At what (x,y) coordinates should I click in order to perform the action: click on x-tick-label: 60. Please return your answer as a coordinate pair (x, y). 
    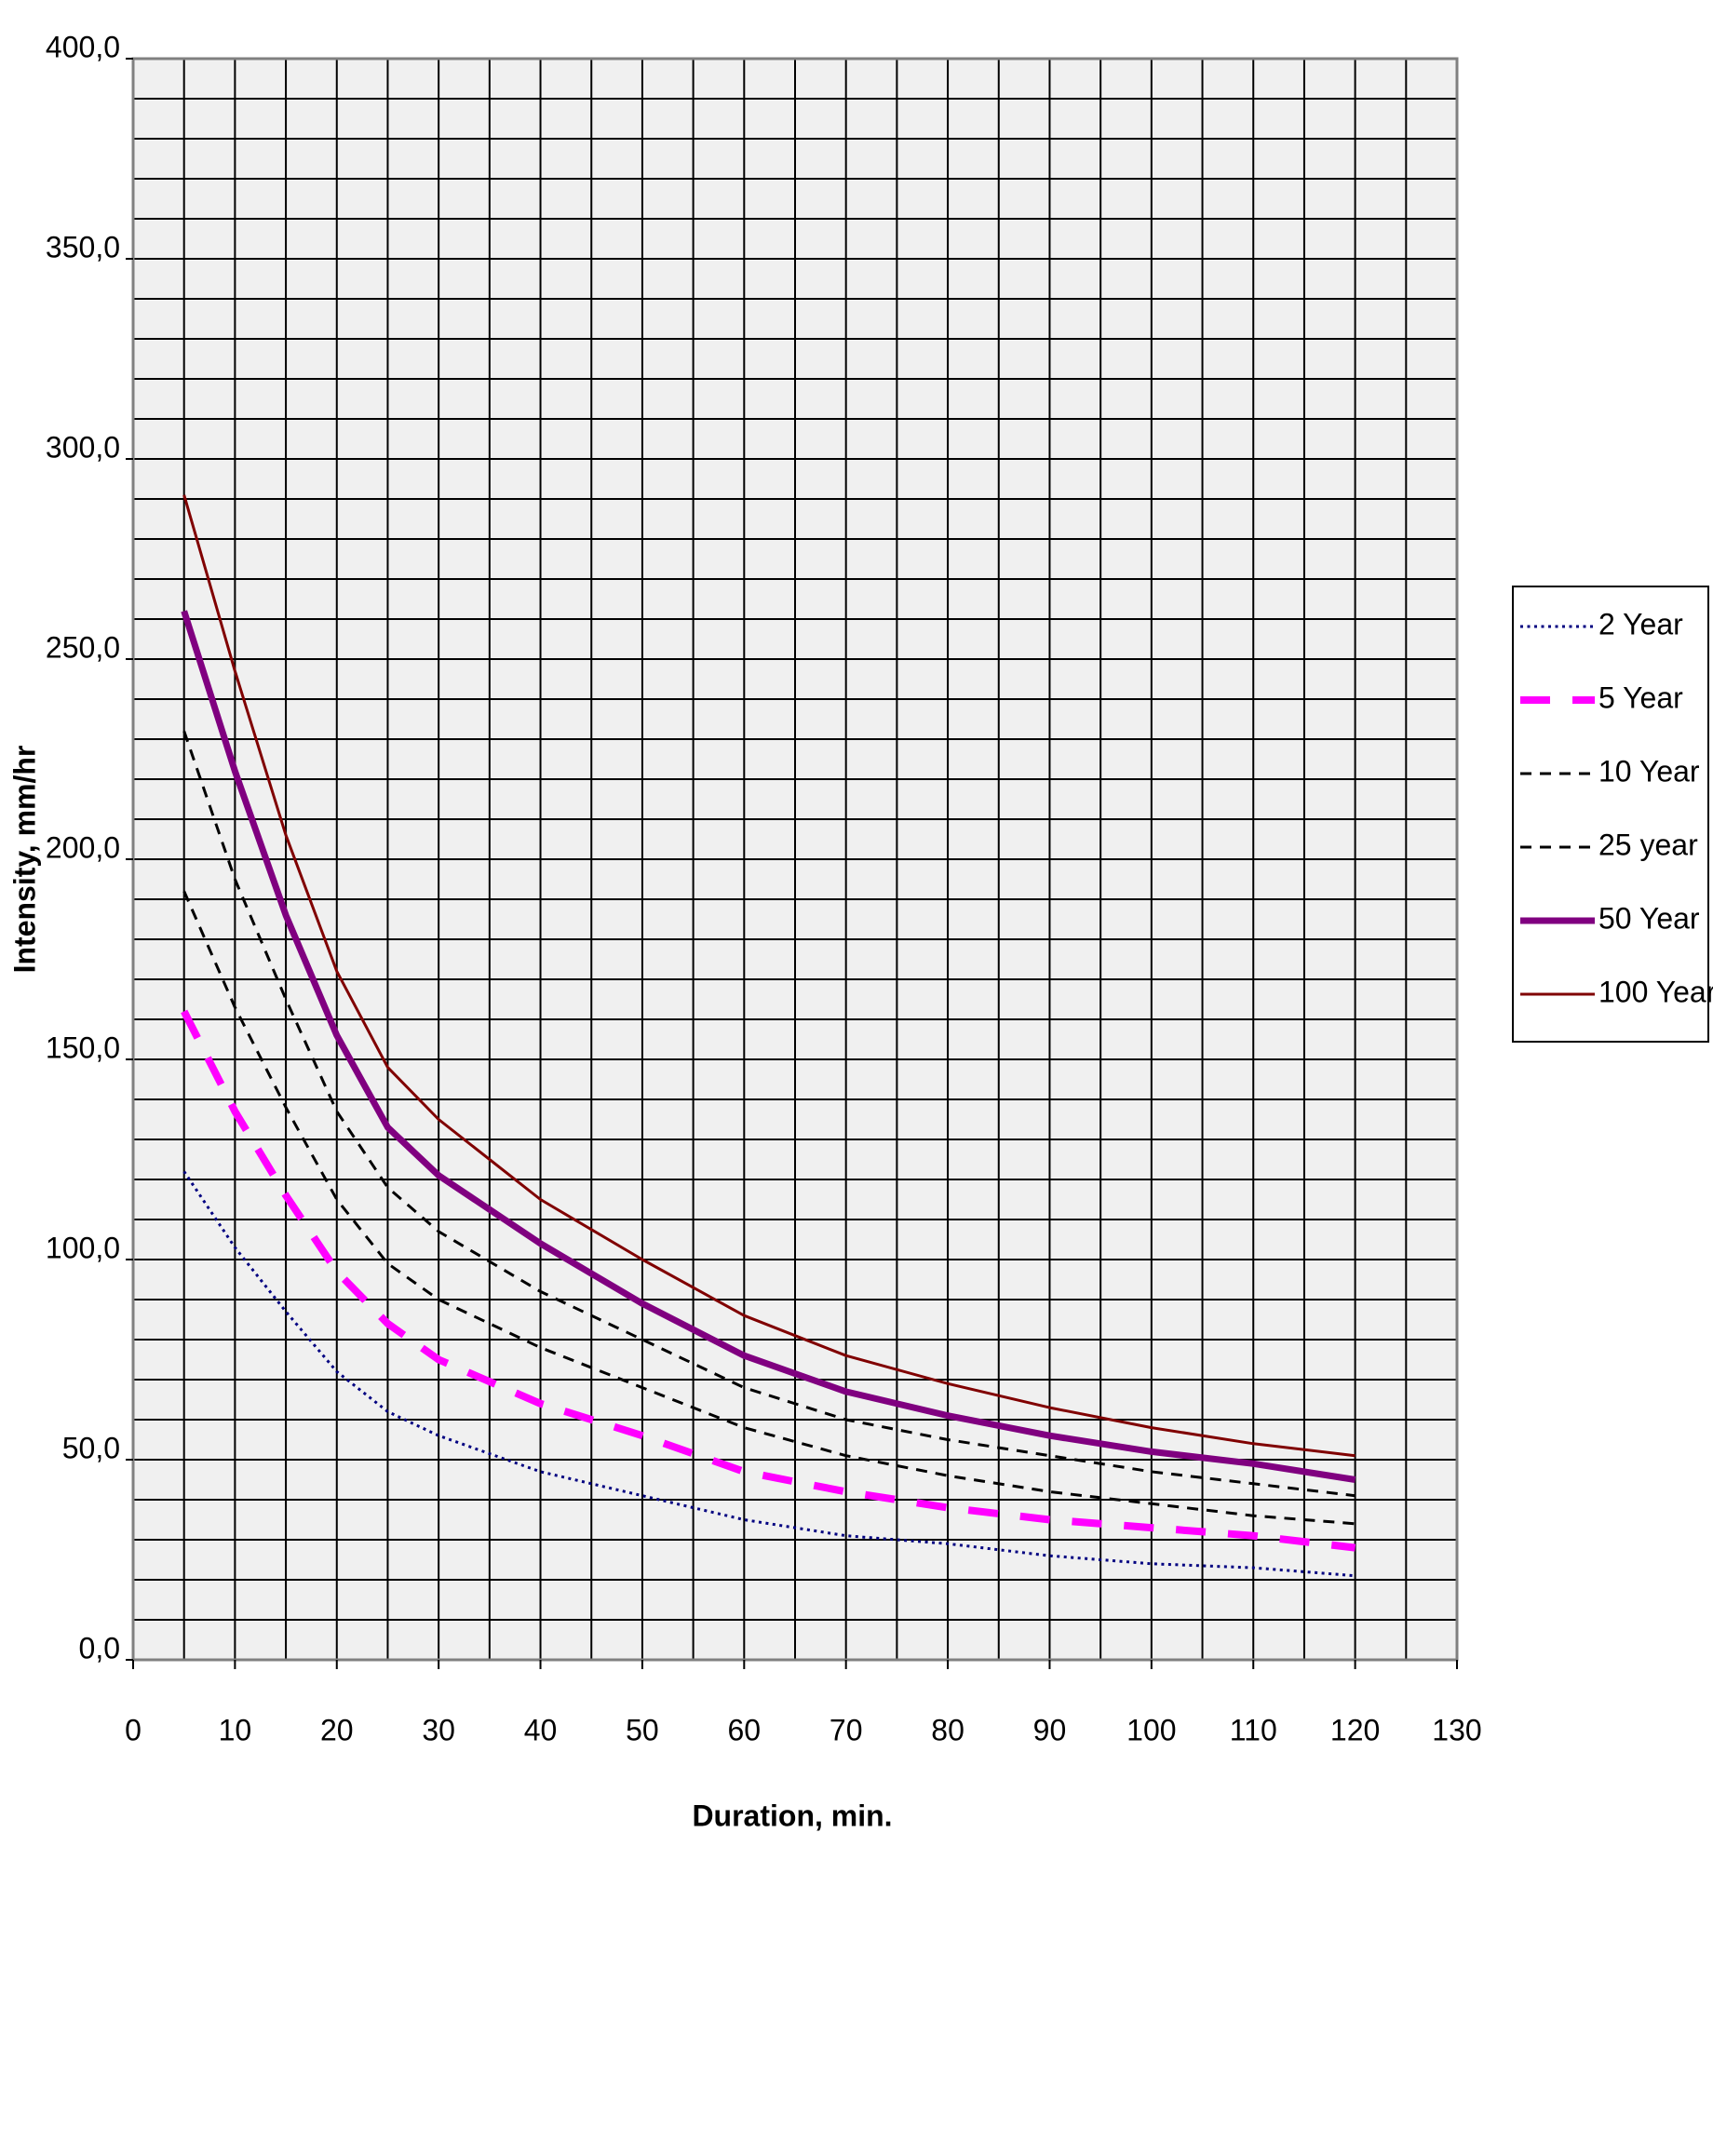
    Looking at the image, I should click on (745, 1729).